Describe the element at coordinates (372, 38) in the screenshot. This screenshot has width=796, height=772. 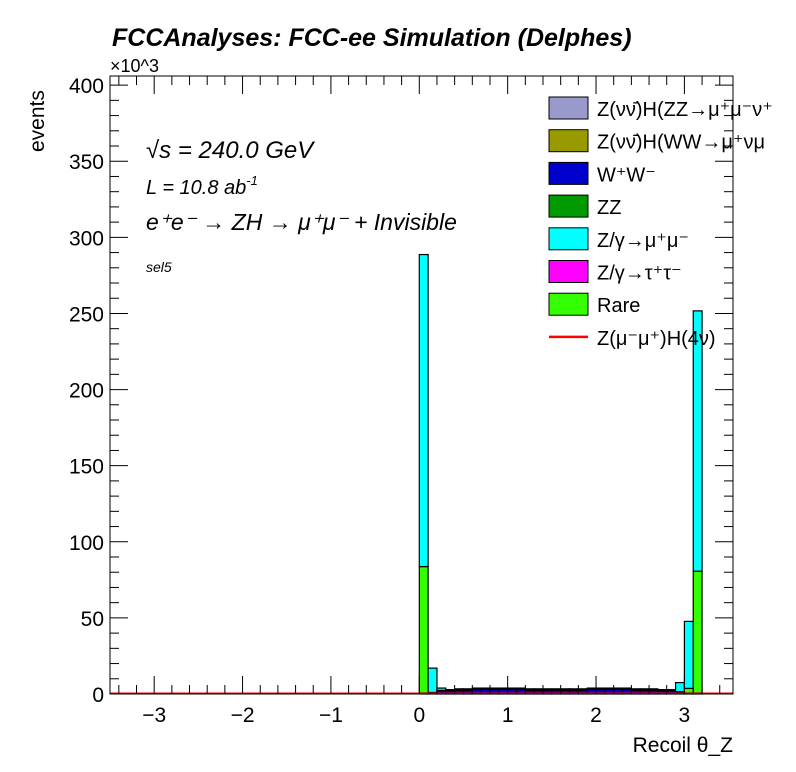
I see `chart-title: FCCAnalyses: FCC-ee Simulation (Delphes)` at that location.